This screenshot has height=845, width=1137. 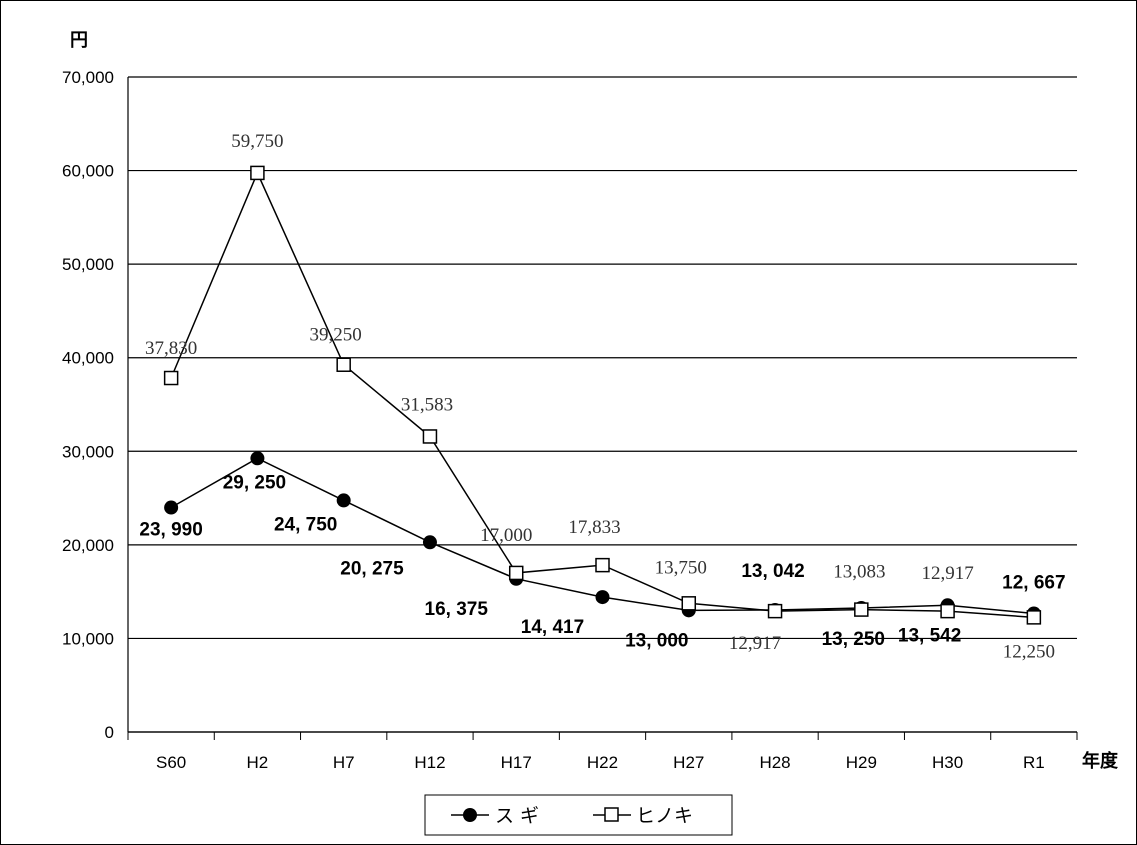 I want to click on y-tick-label: 70,000, so click(x=88, y=77).